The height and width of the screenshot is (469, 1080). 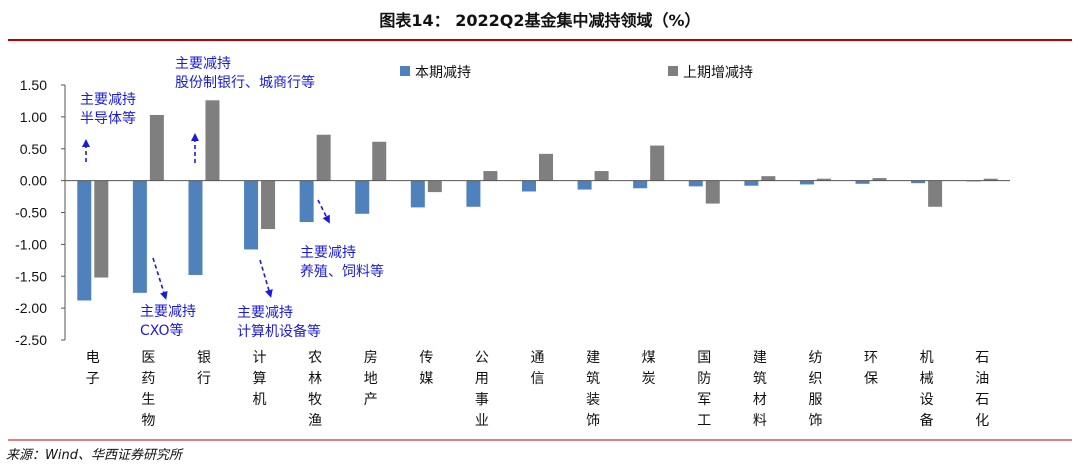 What do you see at coordinates (982, 389) in the screenshot?
I see `category-label: 石油石化` at bounding box center [982, 389].